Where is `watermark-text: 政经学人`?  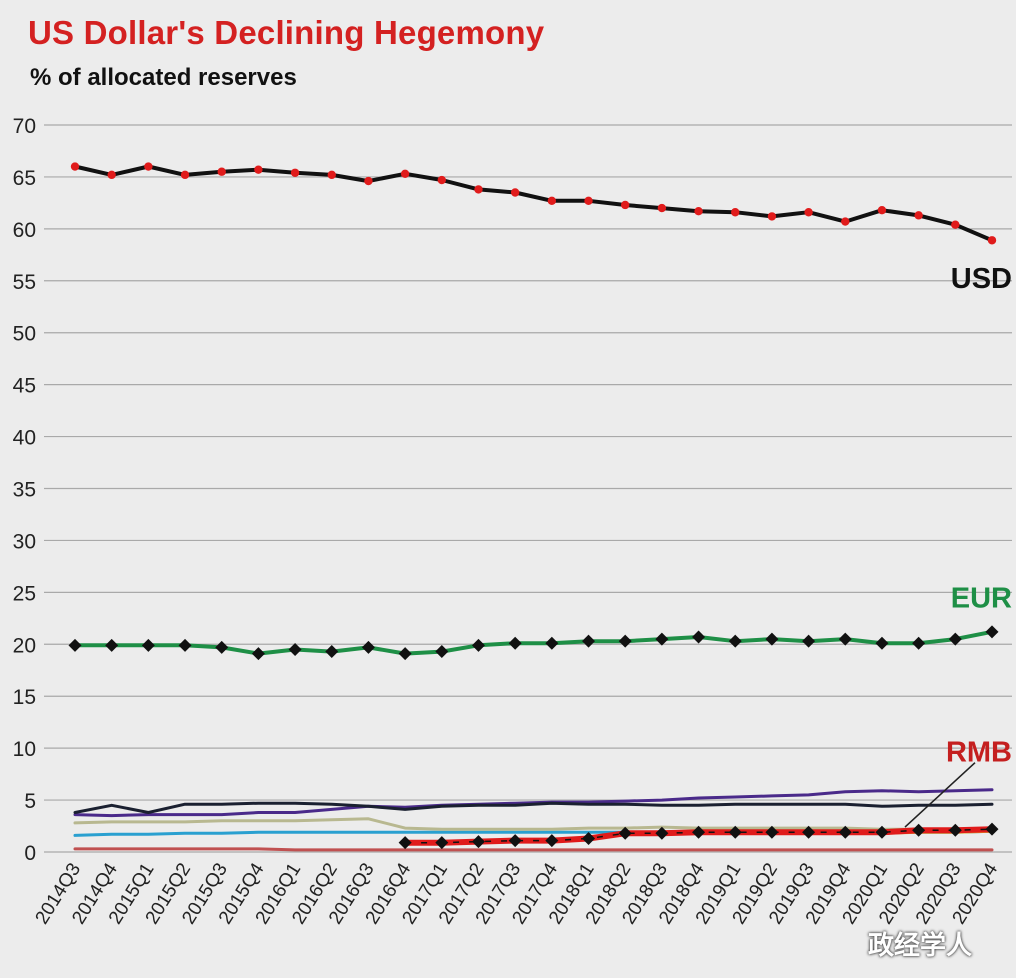 watermark-text: 政经学人 is located at coordinates (920, 945).